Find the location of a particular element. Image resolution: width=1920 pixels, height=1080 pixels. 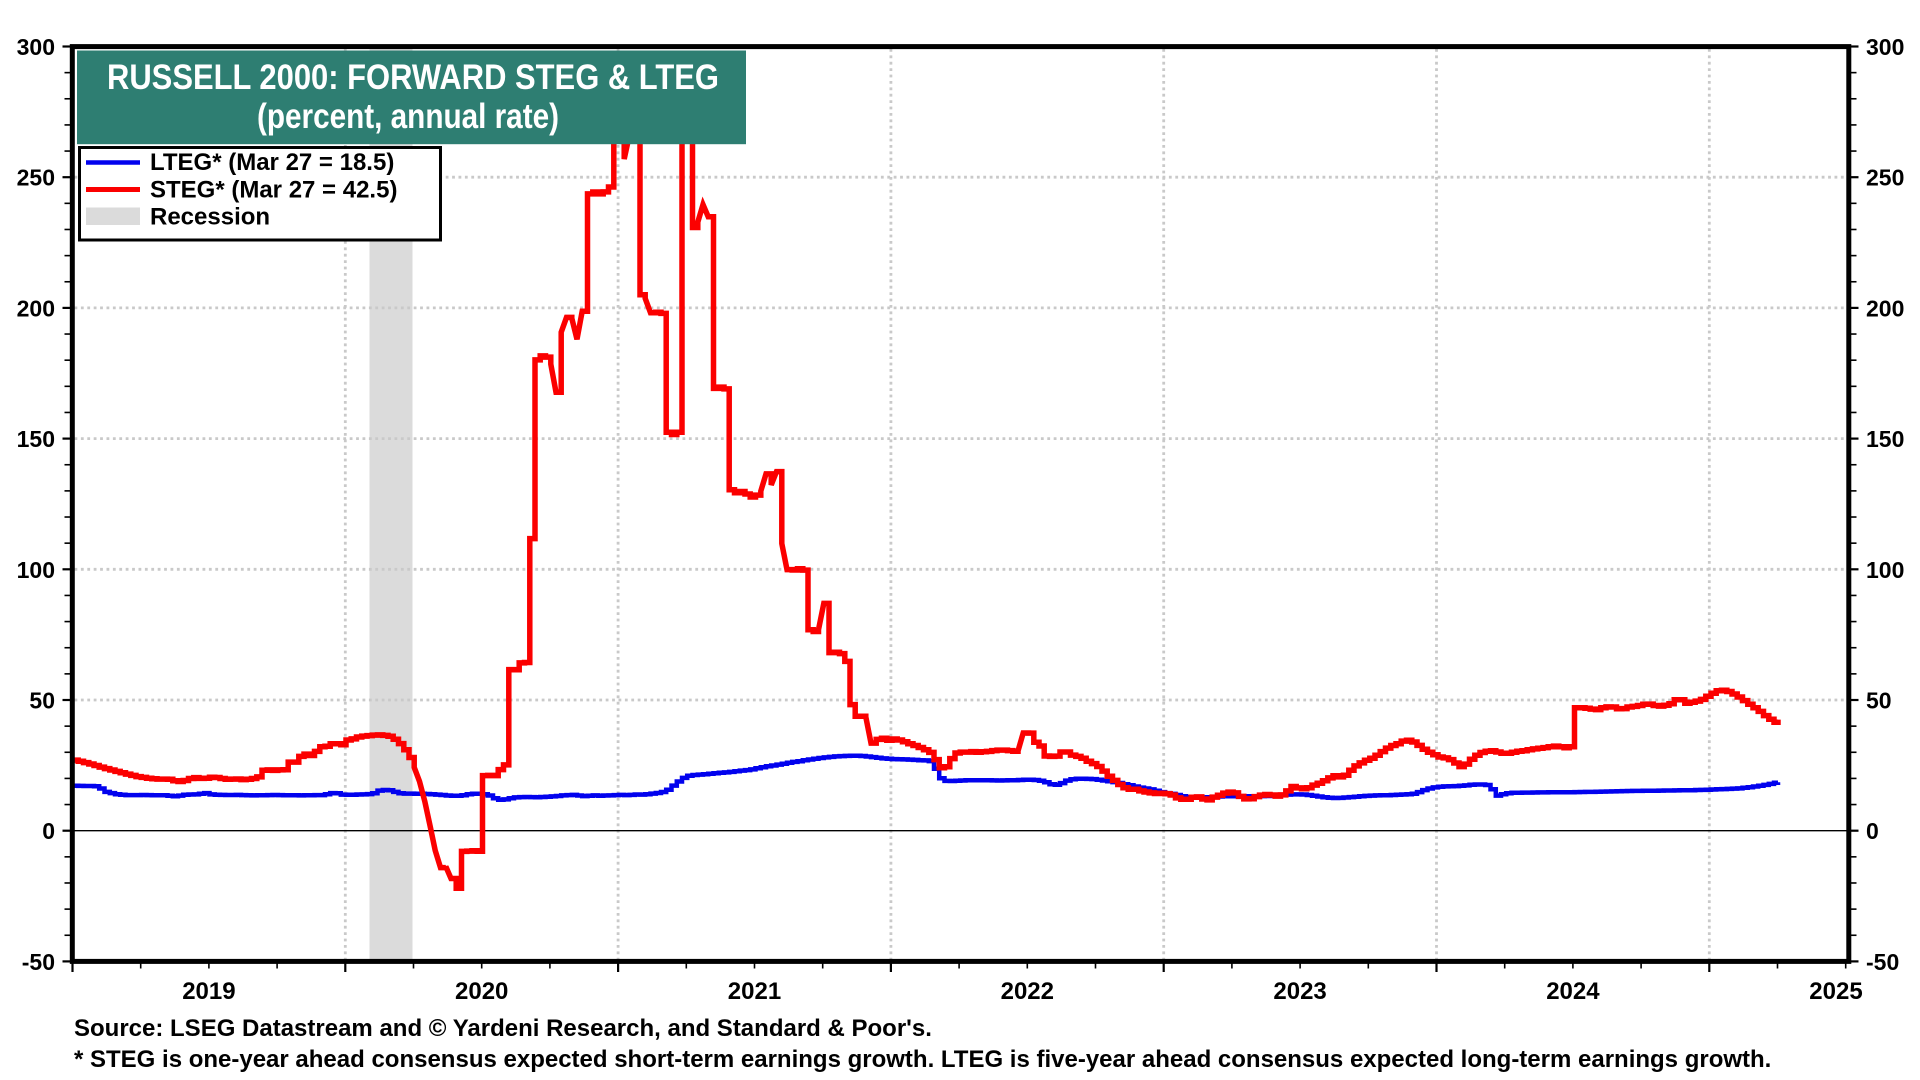

svg-text: 2024 is located at coordinates (1573, 991).